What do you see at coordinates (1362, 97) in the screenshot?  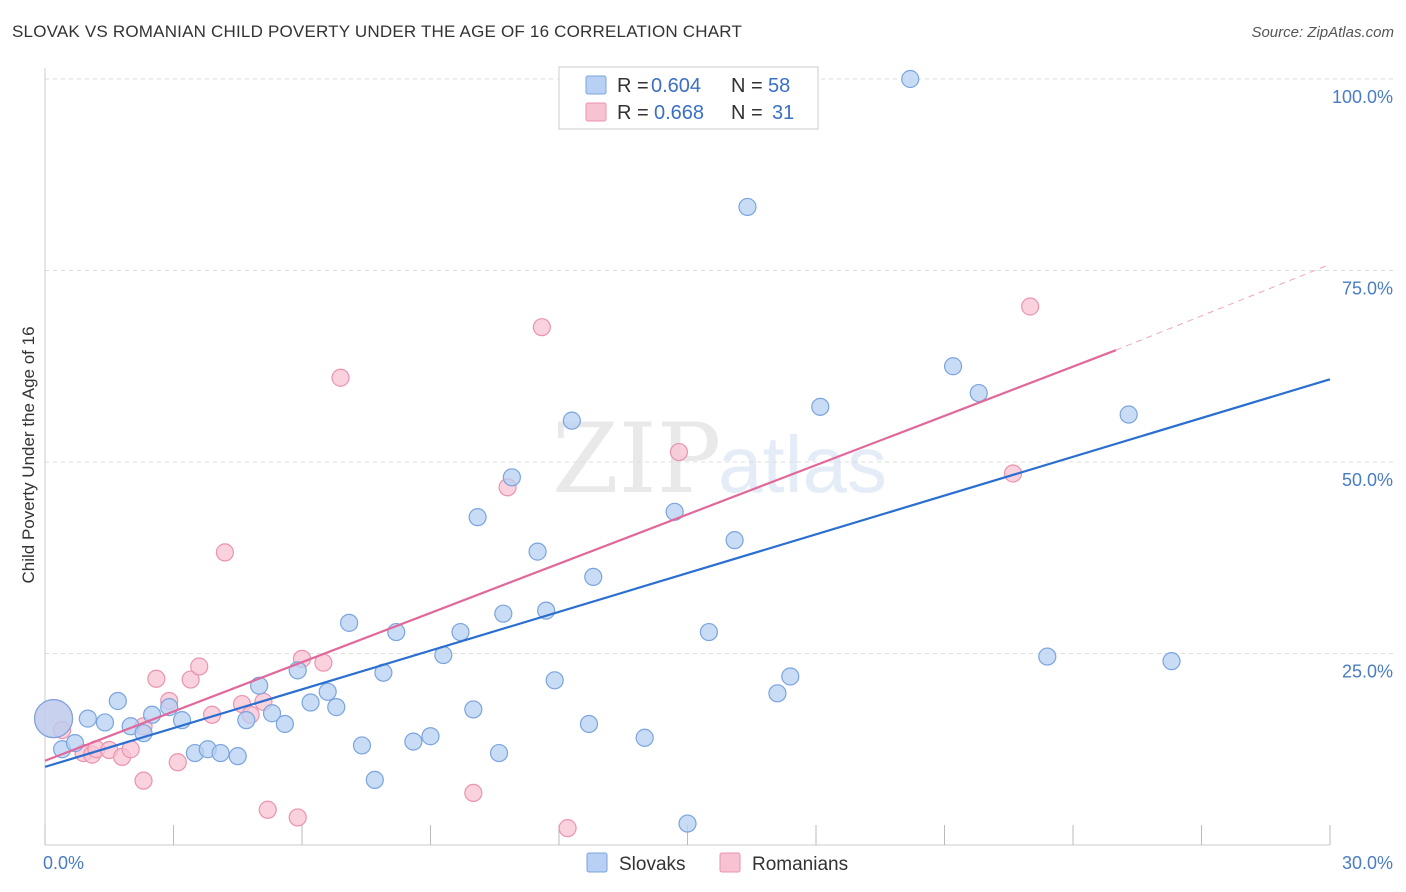 I see `y-tick-label-3: 100.0%` at bounding box center [1362, 97].